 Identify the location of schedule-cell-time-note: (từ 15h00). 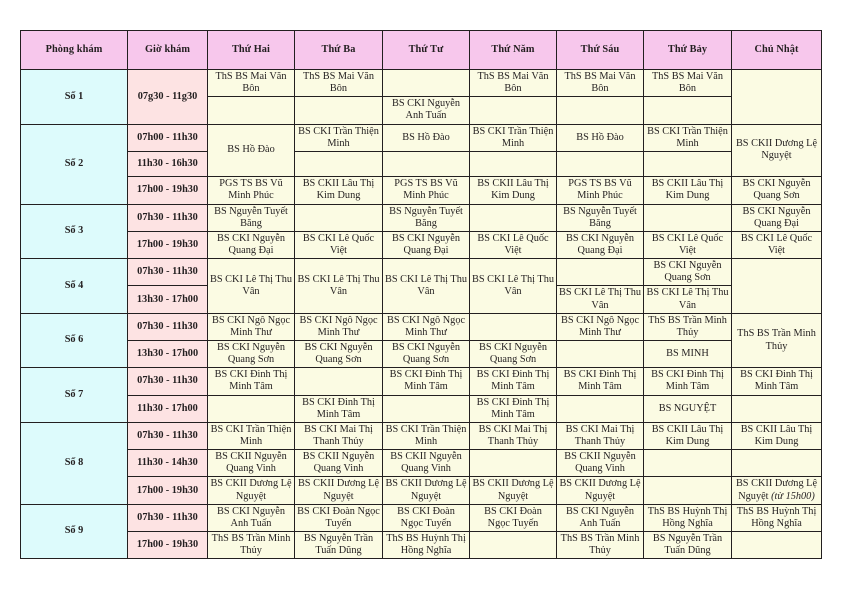
(793, 496).